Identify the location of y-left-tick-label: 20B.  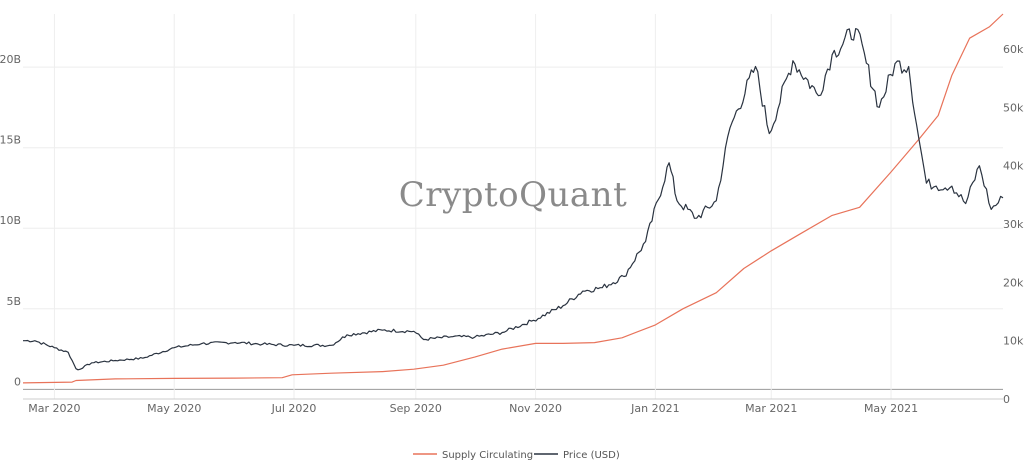
(10, 59).